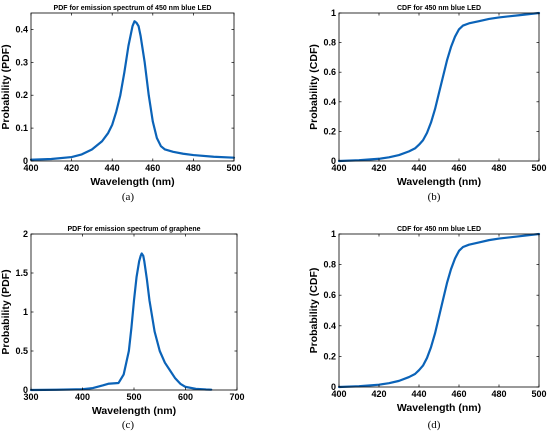 The image size is (550, 434). What do you see at coordinates (21, 128) in the screenshot?
I see `y-tick-label: 0.1` at bounding box center [21, 128].